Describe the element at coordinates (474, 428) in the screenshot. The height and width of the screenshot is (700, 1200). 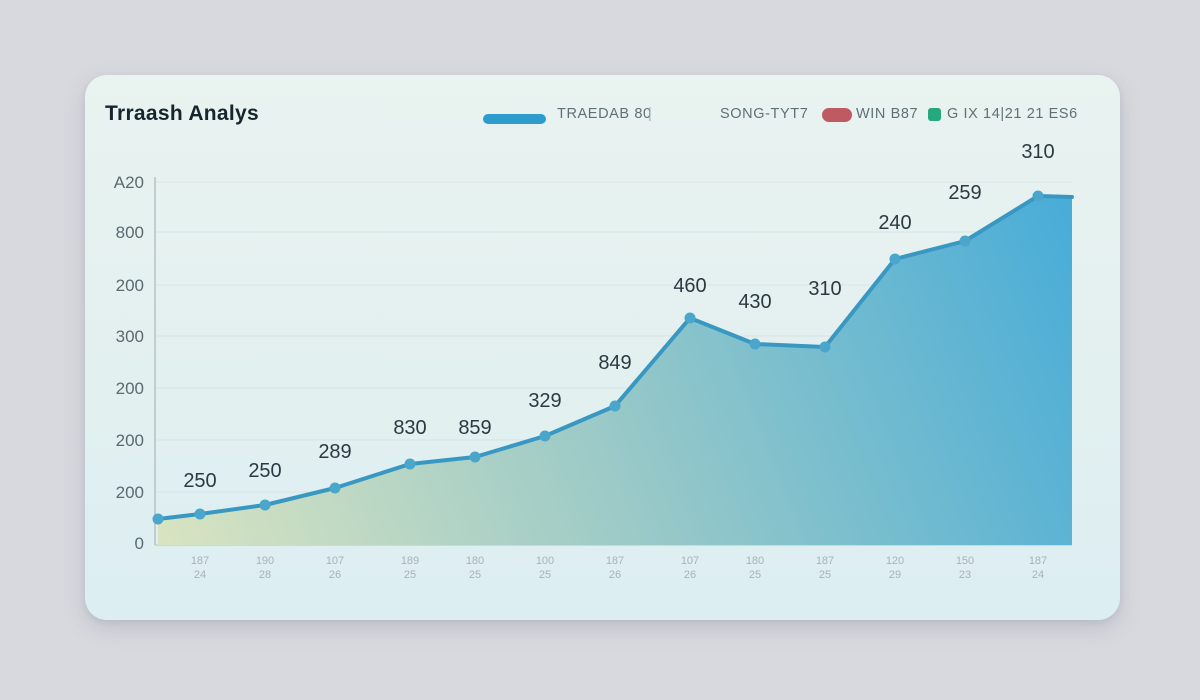
I see `data-point-label: 859` at that location.